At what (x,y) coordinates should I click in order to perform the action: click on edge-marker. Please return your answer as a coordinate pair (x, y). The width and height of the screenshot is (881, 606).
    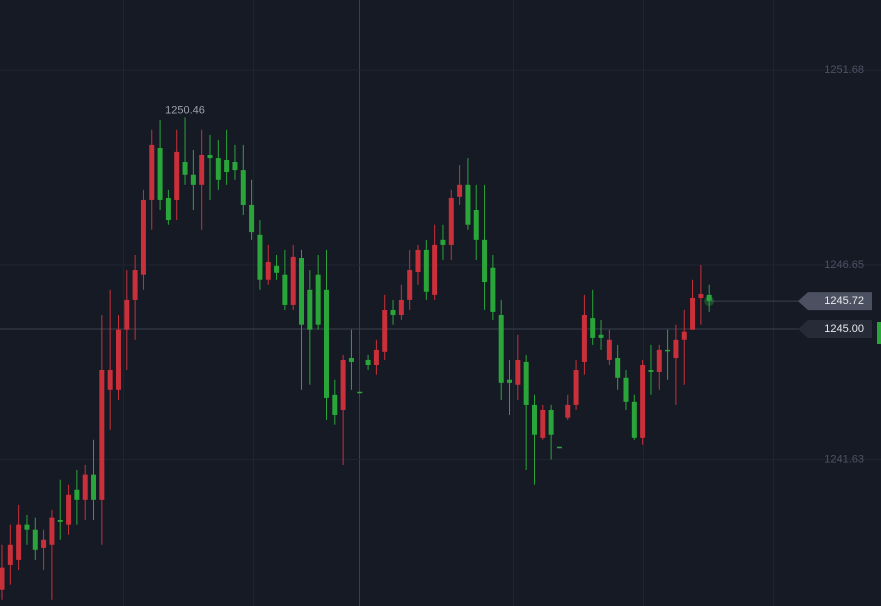
    Looking at the image, I should click on (879, 333).